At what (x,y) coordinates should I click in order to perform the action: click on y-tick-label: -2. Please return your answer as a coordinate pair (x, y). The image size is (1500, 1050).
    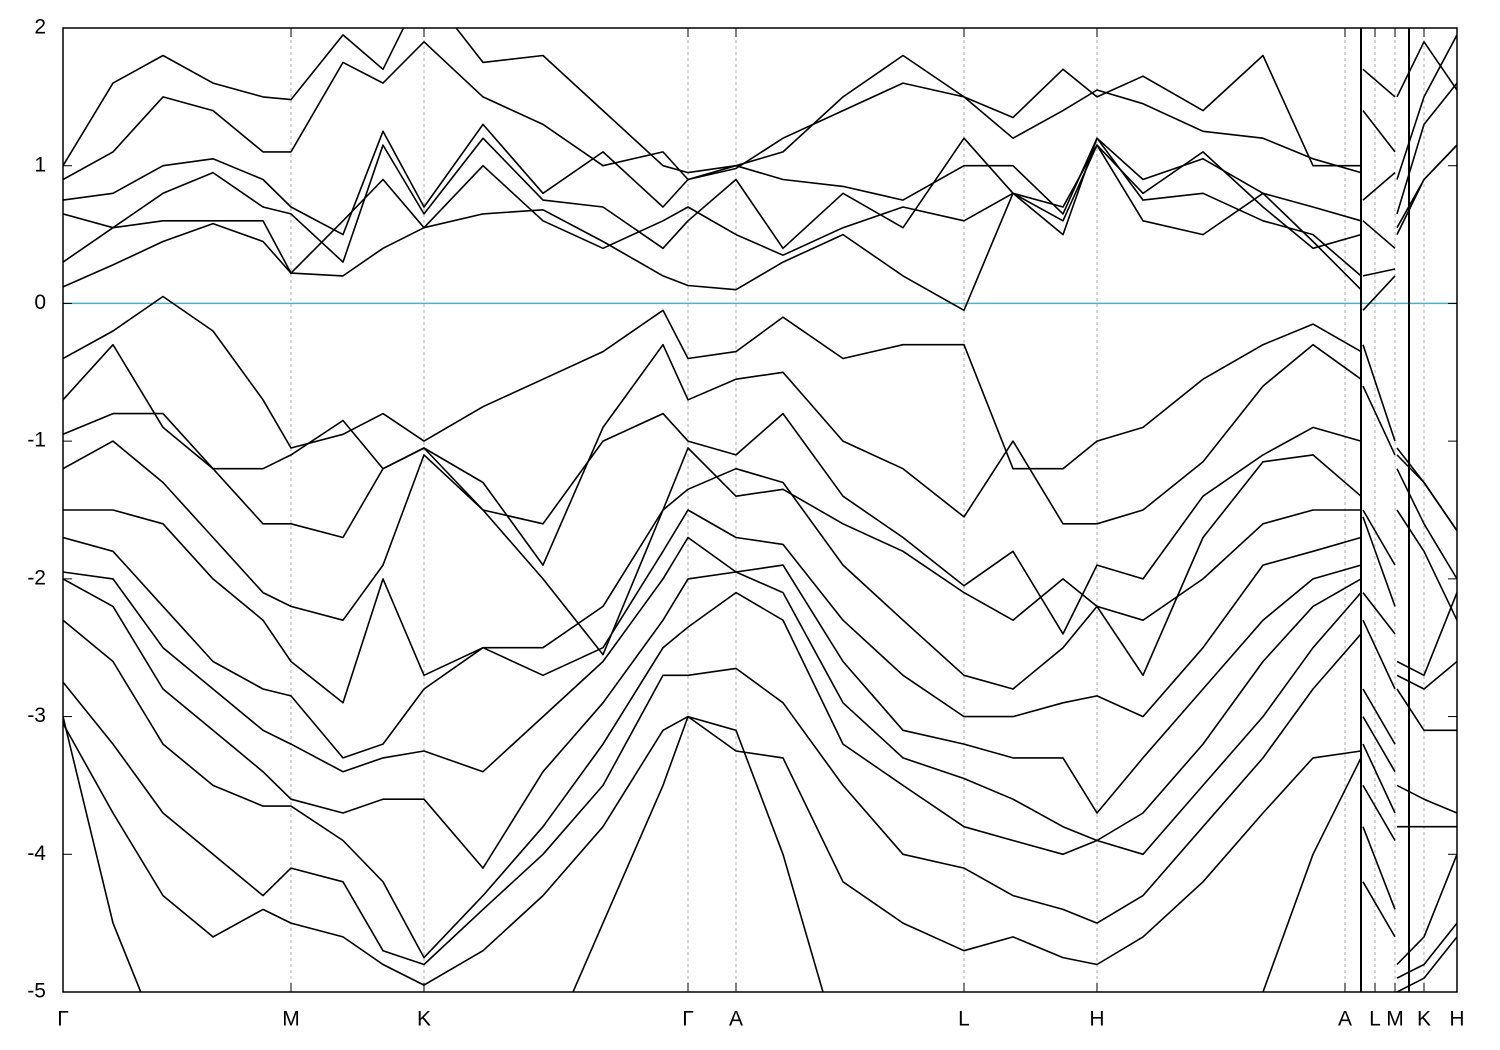
    Looking at the image, I should click on (36, 577).